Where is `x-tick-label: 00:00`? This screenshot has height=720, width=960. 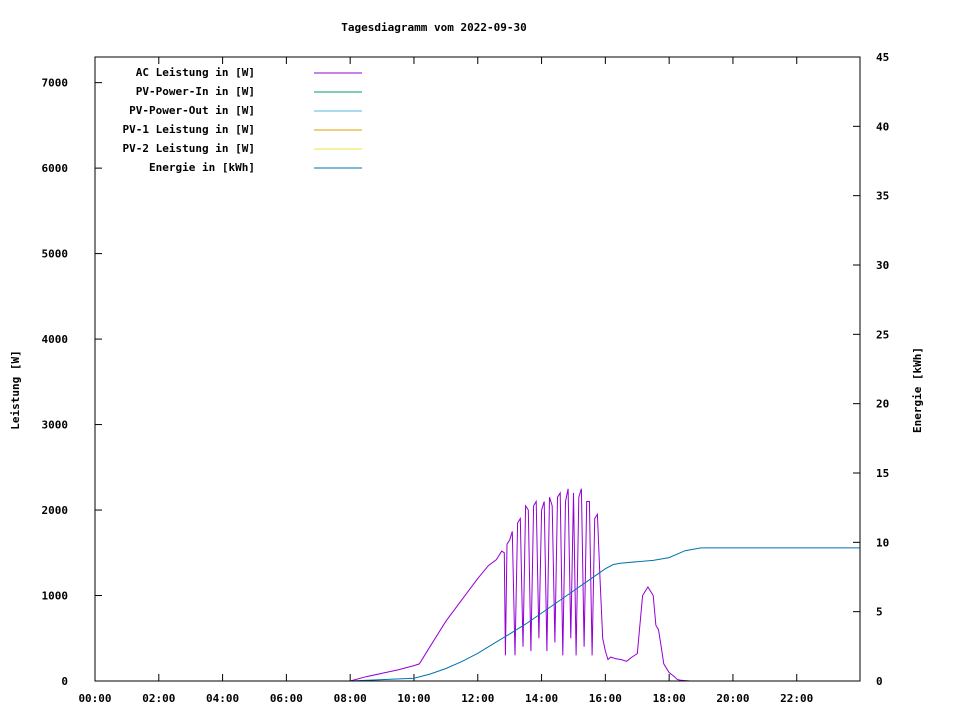
x-tick-label: 00:00 is located at coordinates (94, 698).